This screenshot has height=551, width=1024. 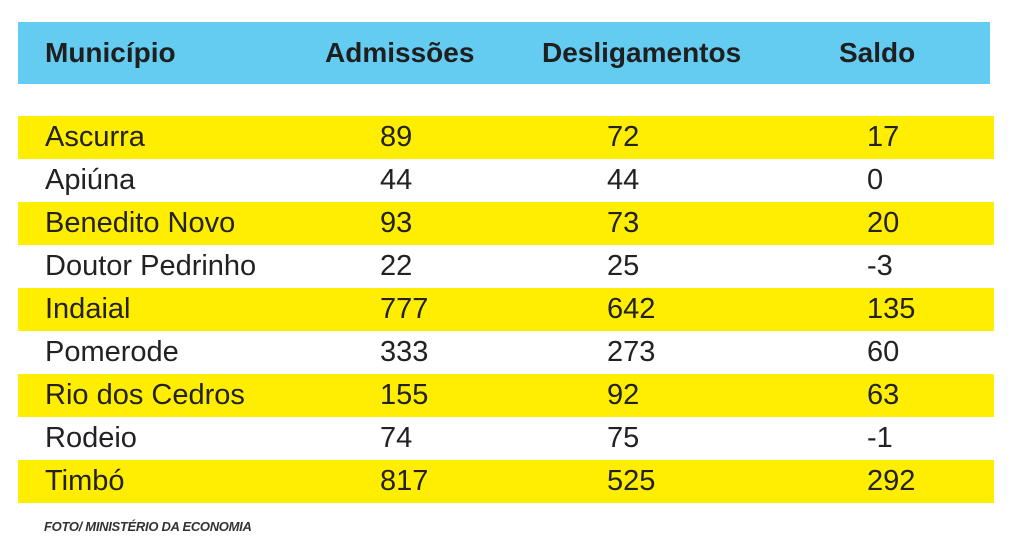 I want to click on table-row: Ascurra 89 72 17, so click(x=506, y=137).